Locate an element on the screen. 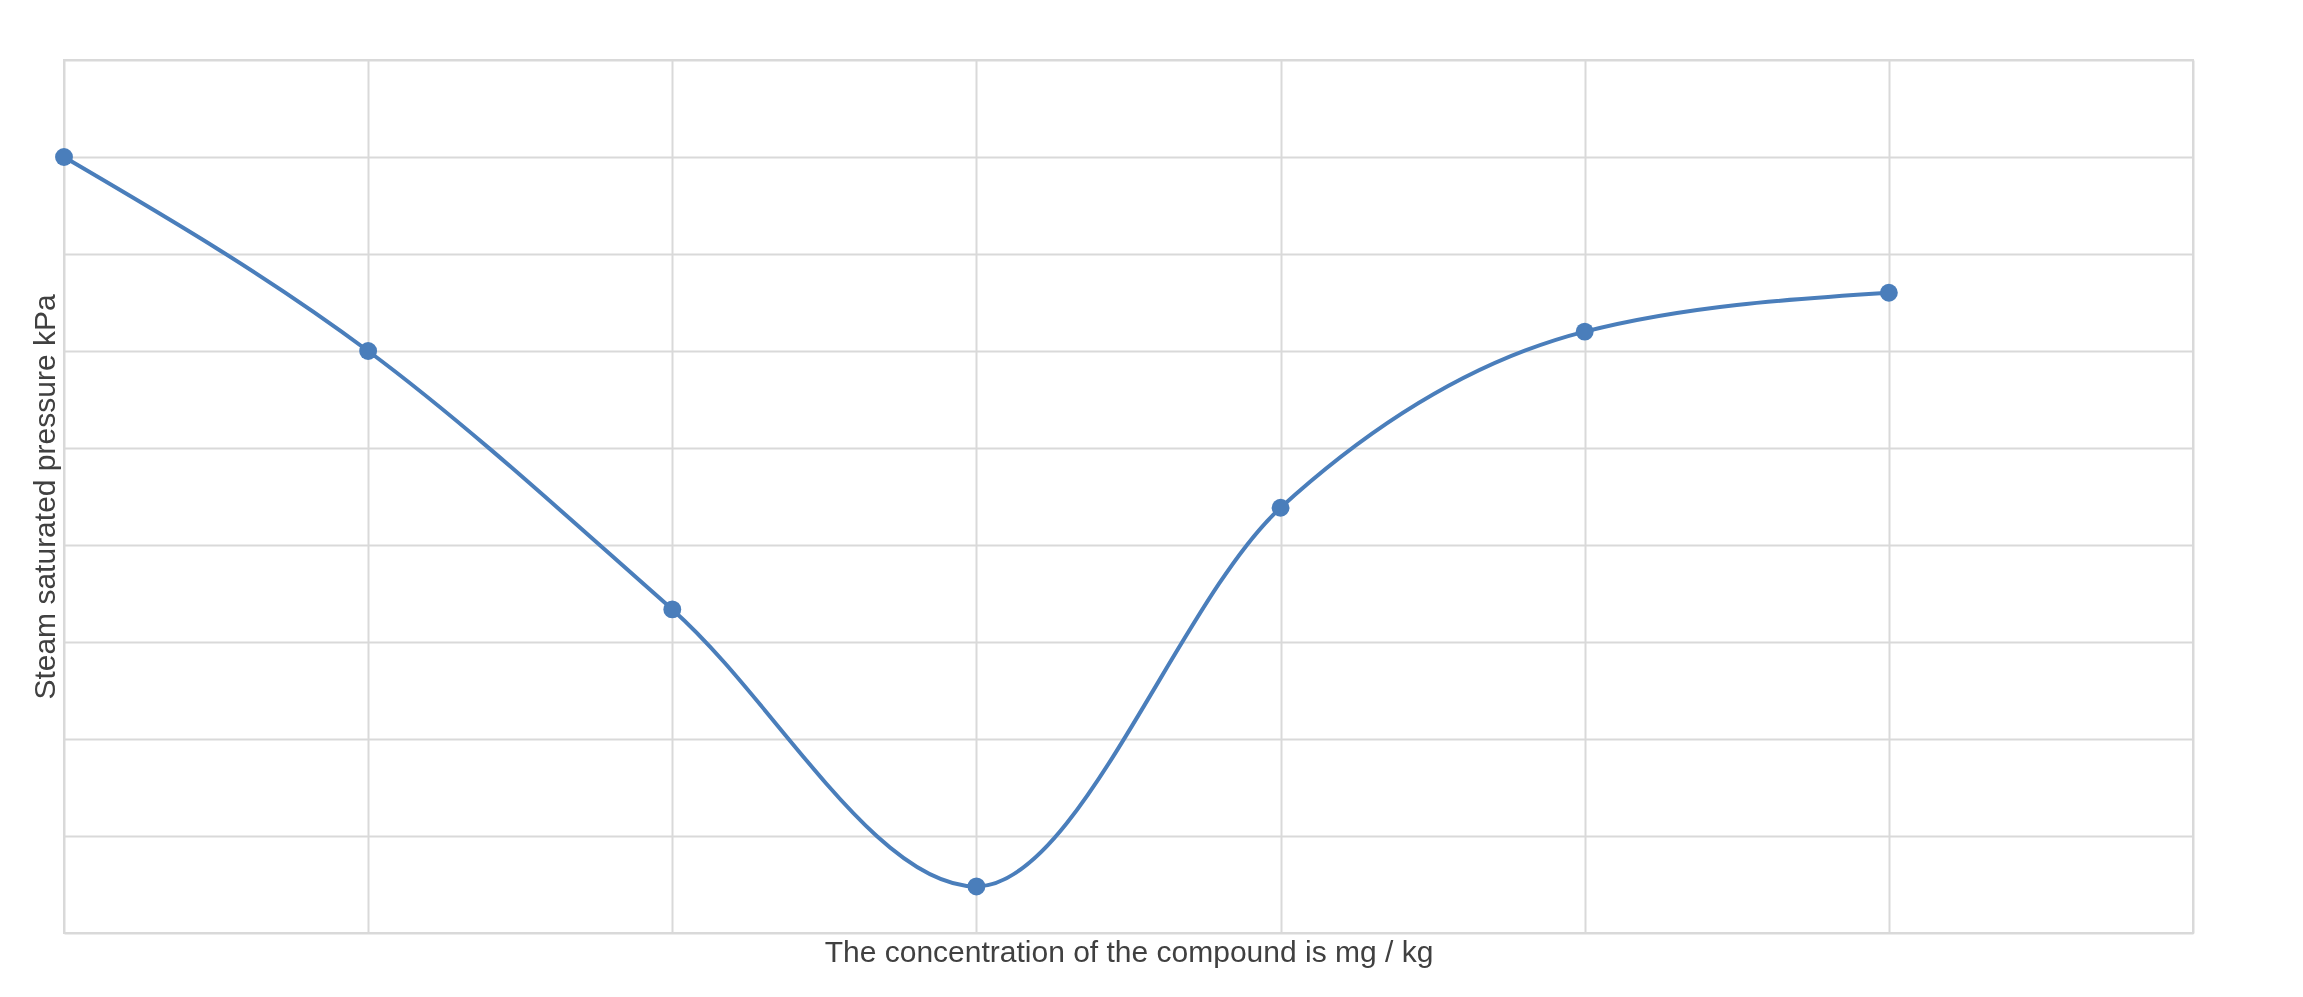 The height and width of the screenshot is (997, 2303). y-axis-title: Steam saturated pressure kPa is located at coordinates (44, 497).